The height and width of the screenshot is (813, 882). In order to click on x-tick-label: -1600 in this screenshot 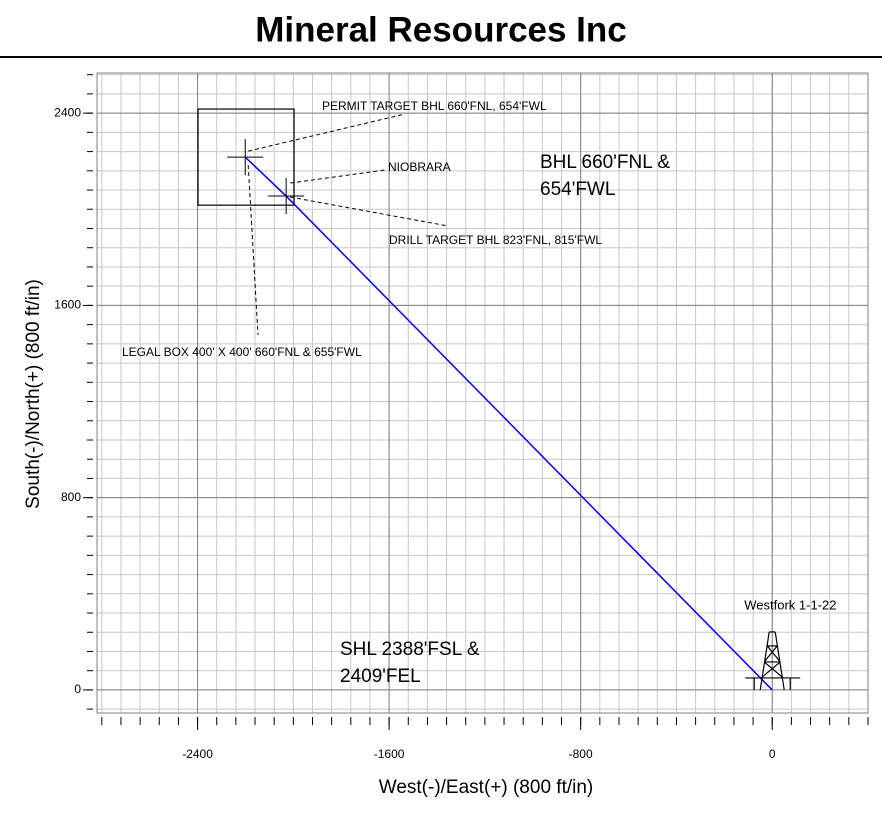, I will do `click(389, 754)`.